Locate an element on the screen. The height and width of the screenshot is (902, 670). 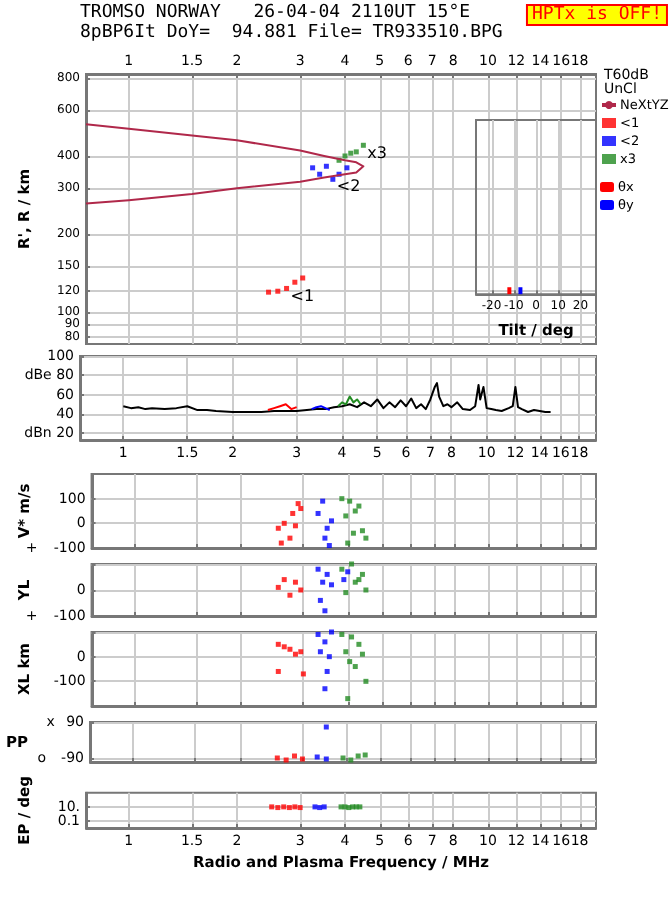
annotation: <2 is located at coordinates (348, 185).